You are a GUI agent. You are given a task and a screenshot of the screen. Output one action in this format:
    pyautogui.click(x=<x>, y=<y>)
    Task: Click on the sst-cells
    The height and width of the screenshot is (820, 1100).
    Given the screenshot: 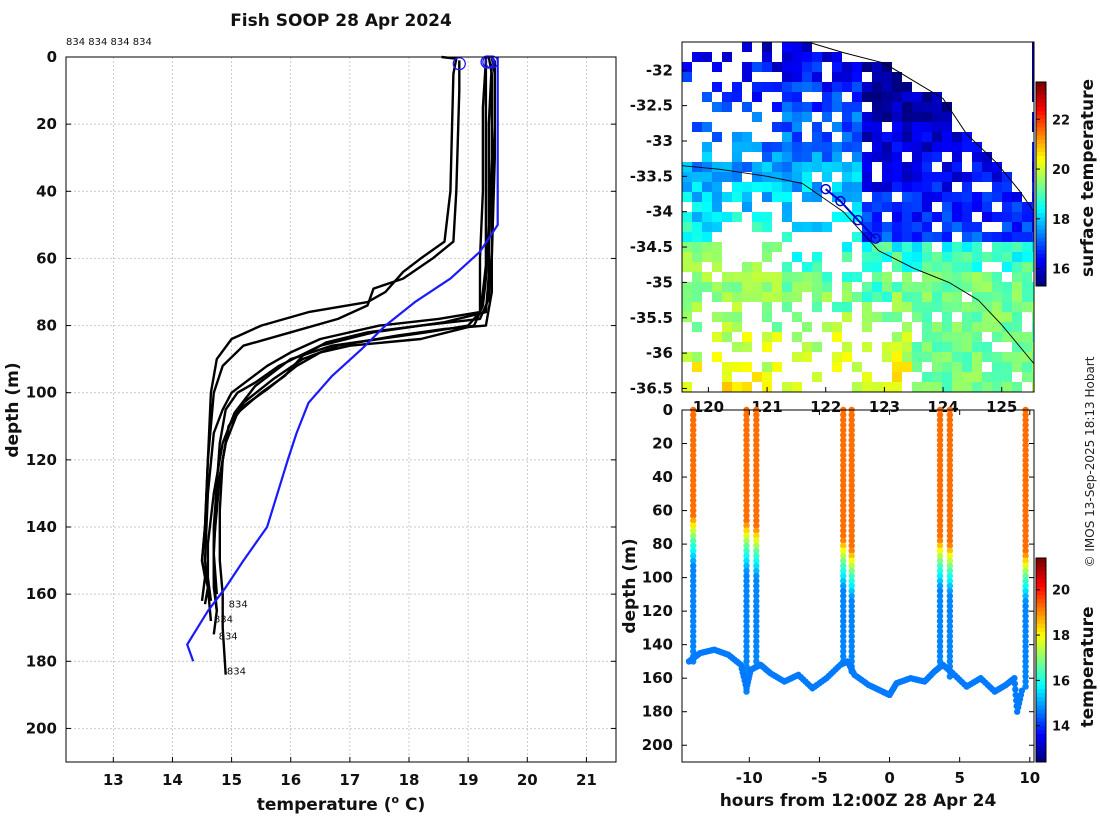 What is the action you would take?
    pyautogui.click(x=858, y=217)
    